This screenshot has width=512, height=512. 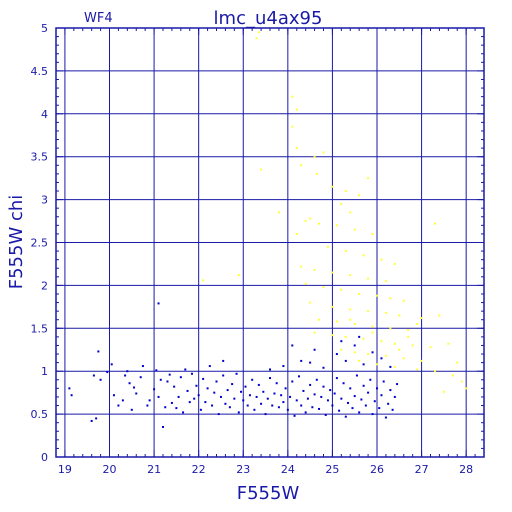 What do you see at coordinates (377, 469) in the screenshot?
I see `x-tick-label: 26` at bounding box center [377, 469].